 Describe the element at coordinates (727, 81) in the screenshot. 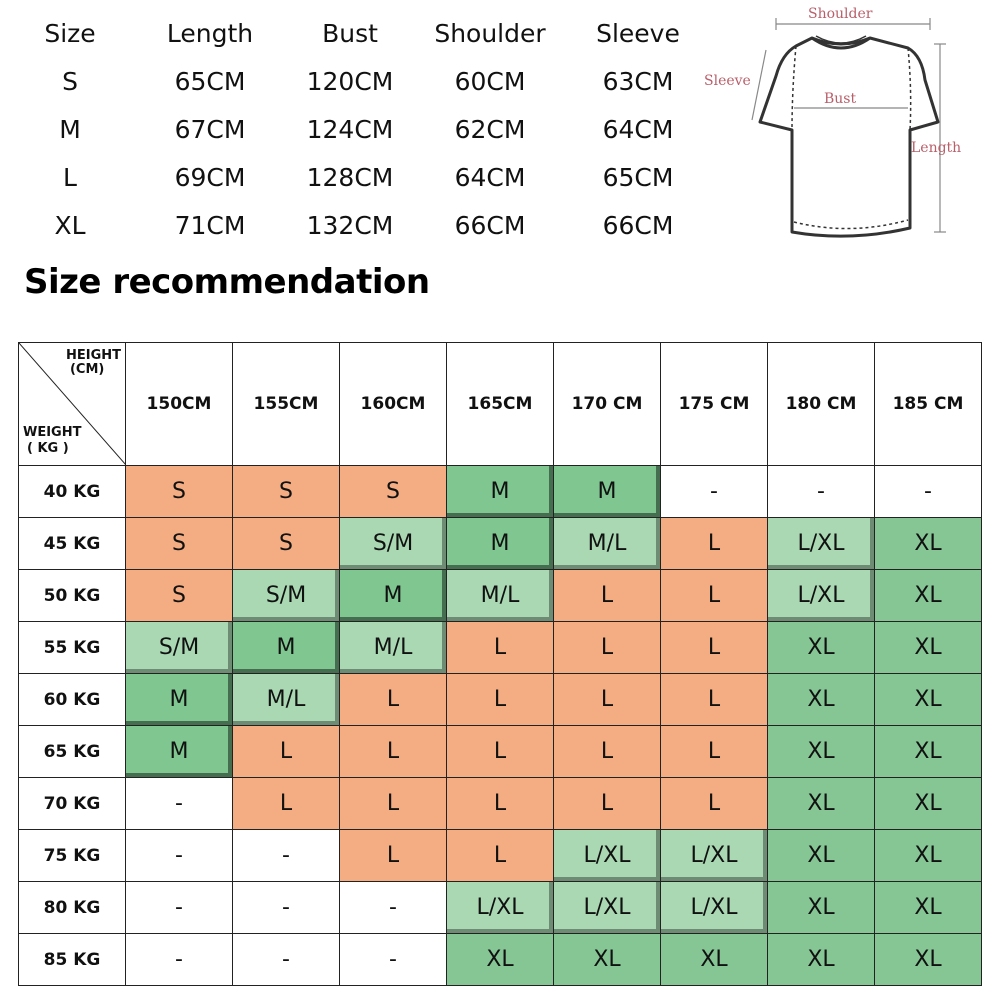

I see `sleeve-label: Sleeve` at that location.